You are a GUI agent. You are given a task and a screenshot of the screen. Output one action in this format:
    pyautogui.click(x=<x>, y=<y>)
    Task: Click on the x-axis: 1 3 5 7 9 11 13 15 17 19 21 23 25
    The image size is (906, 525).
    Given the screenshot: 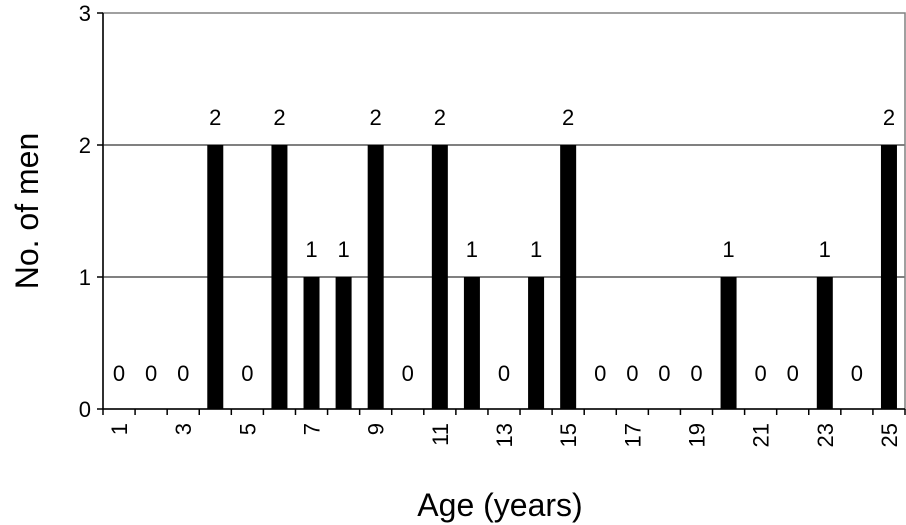 What is the action you would take?
    pyautogui.click(x=504, y=427)
    